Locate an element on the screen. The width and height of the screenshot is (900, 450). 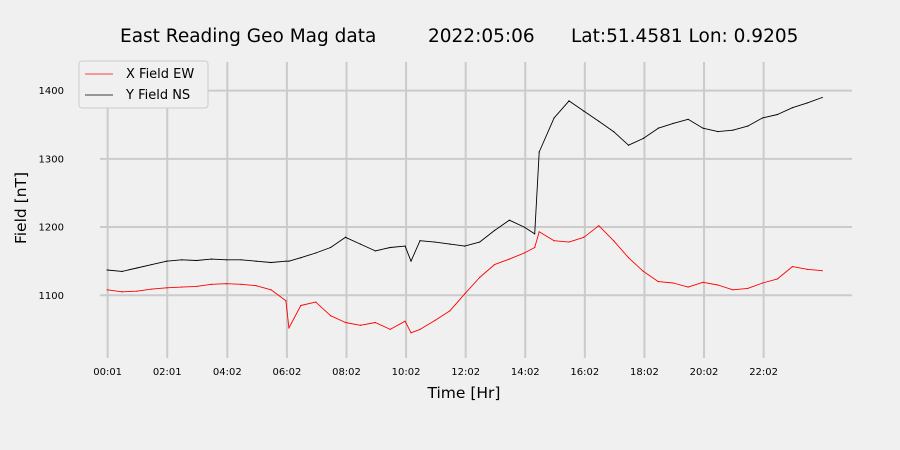
x-tick-label: 22:02 is located at coordinates (763, 372).